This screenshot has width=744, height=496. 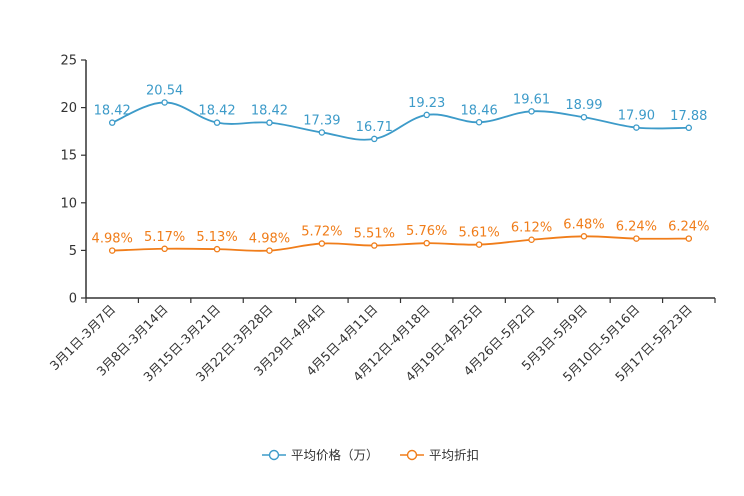 I want to click on y-tick-label: 10, so click(x=68, y=203).